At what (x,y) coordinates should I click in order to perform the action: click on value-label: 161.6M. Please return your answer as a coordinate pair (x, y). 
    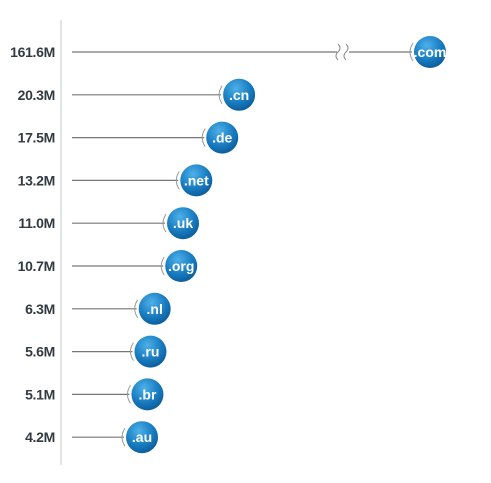
    Looking at the image, I should click on (32, 52).